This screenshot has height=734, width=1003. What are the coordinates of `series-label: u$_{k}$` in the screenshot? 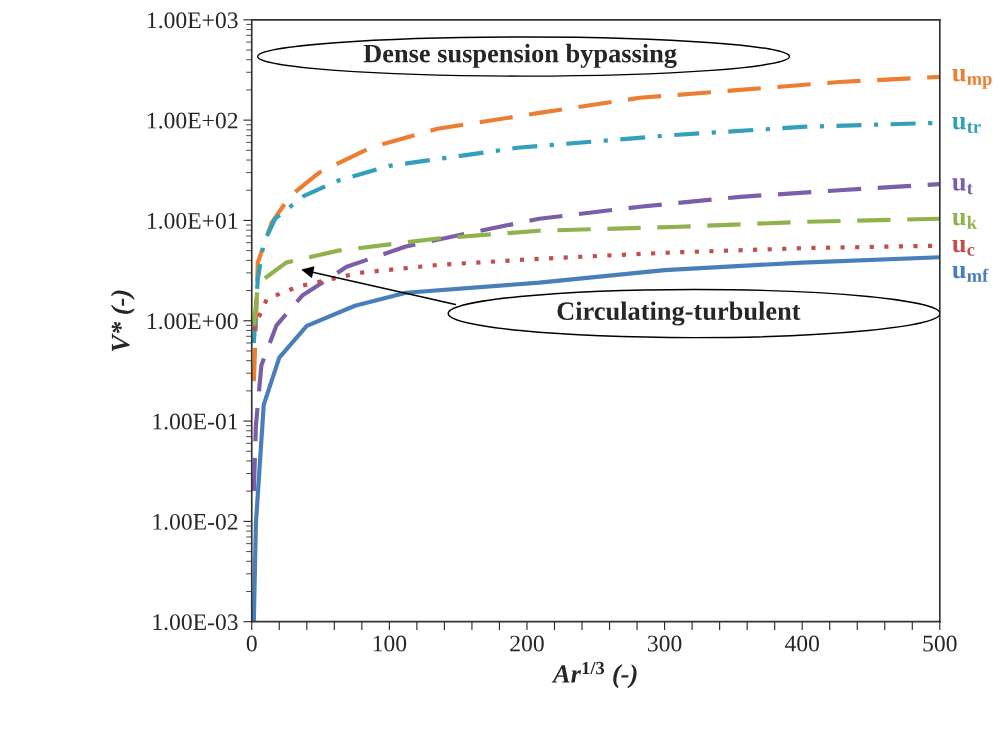 It's located at (964, 220).